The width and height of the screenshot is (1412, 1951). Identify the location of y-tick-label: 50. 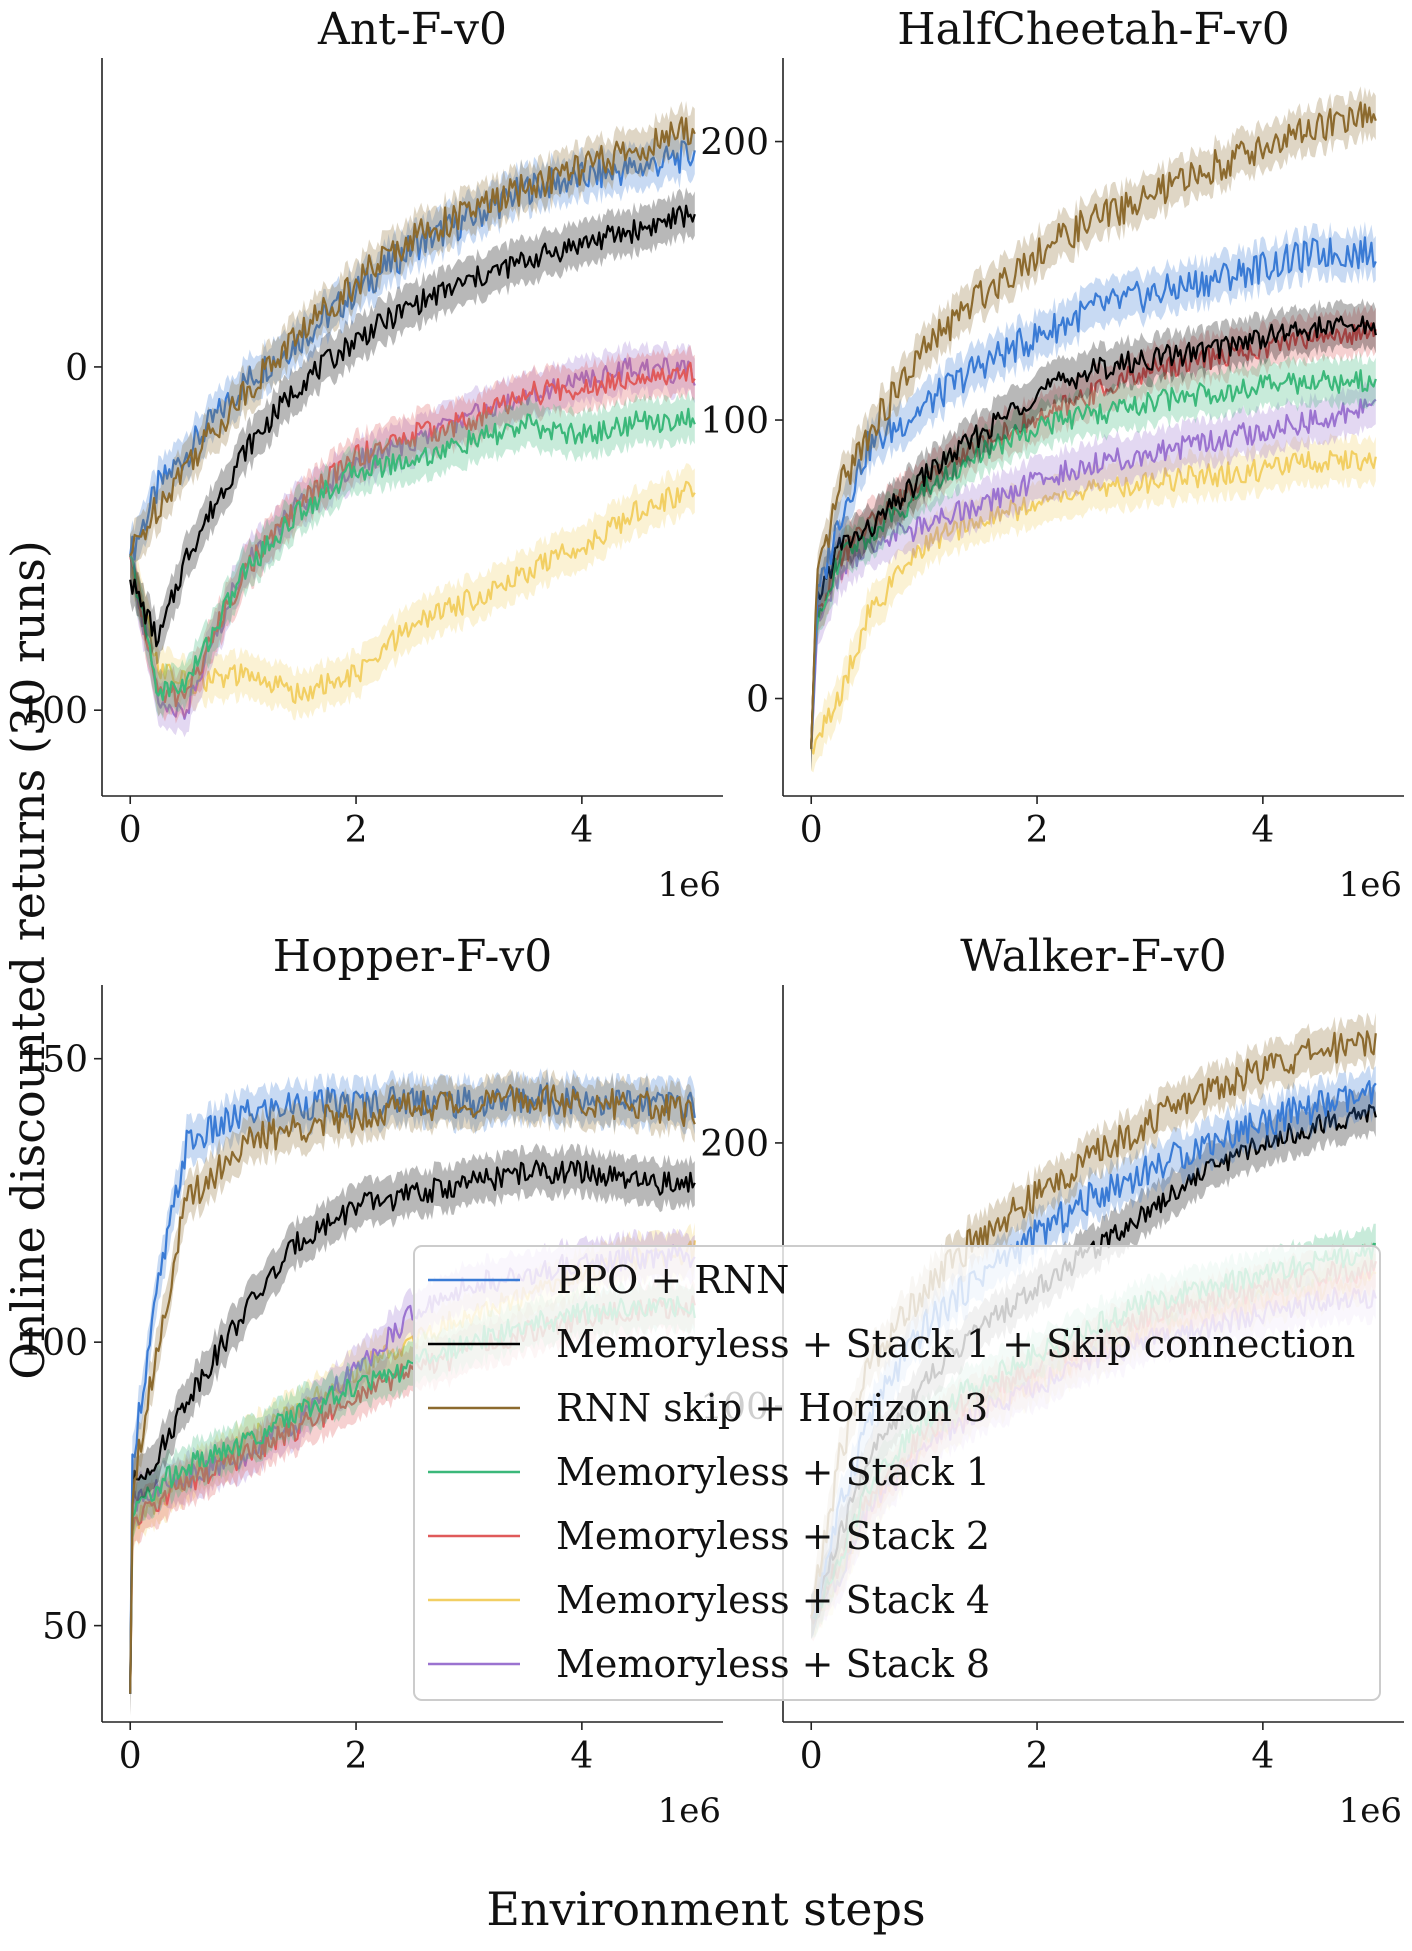
(65, 1627).